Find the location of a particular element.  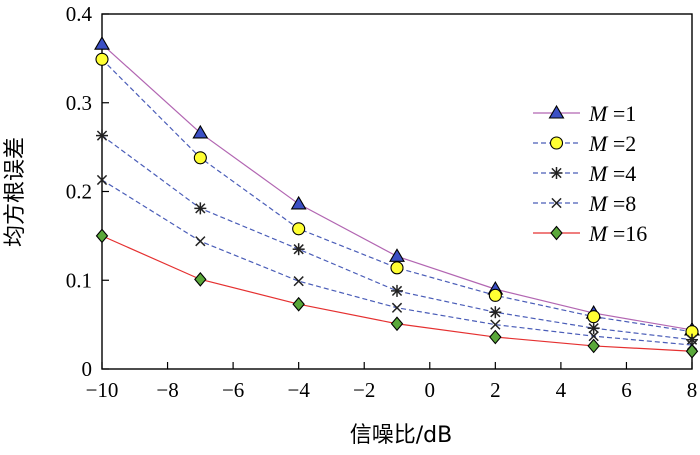

x-tick-label: 2 is located at coordinates (495, 390).